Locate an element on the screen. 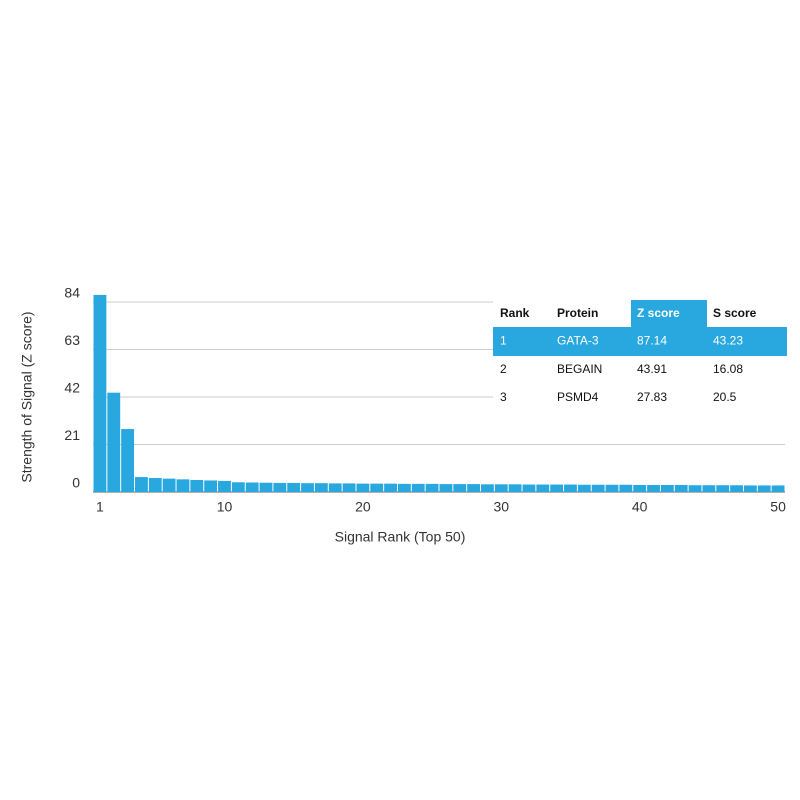  table-cell: 87.14 is located at coordinates (652, 341).